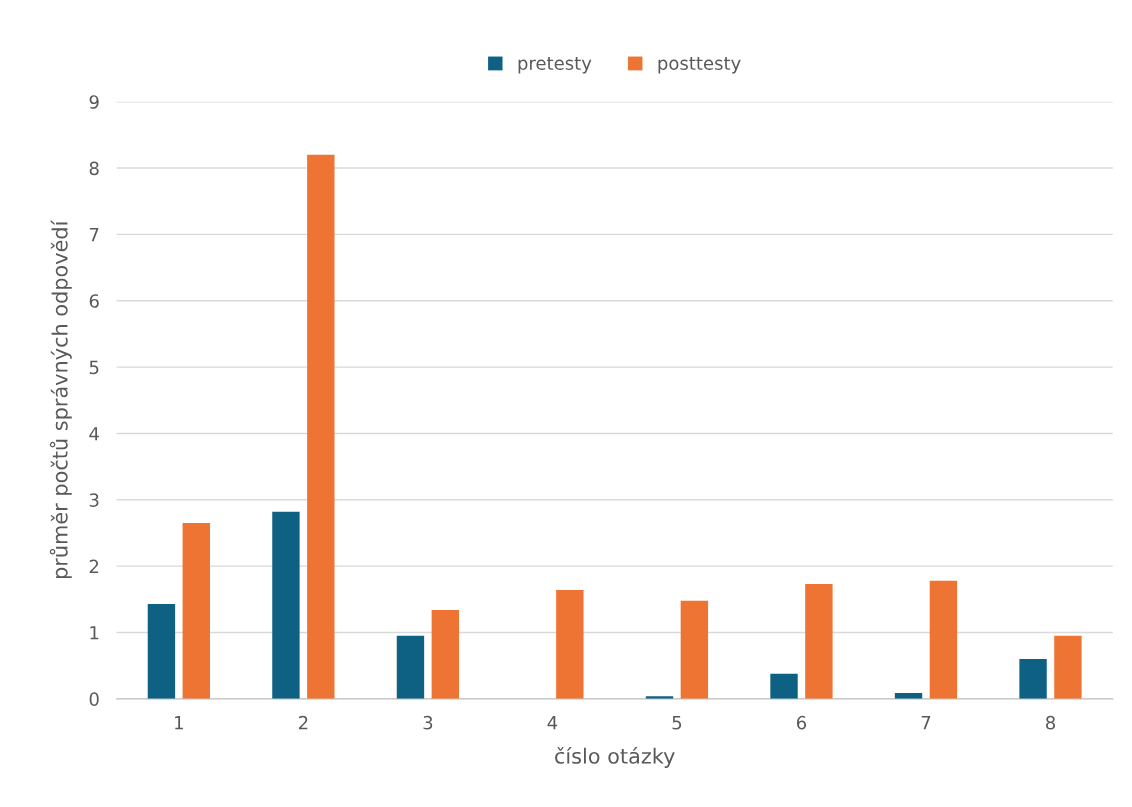 The width and height of the screenshot is (1132, 807). I want to click on x-tick-label: 6, so click(801, 722).